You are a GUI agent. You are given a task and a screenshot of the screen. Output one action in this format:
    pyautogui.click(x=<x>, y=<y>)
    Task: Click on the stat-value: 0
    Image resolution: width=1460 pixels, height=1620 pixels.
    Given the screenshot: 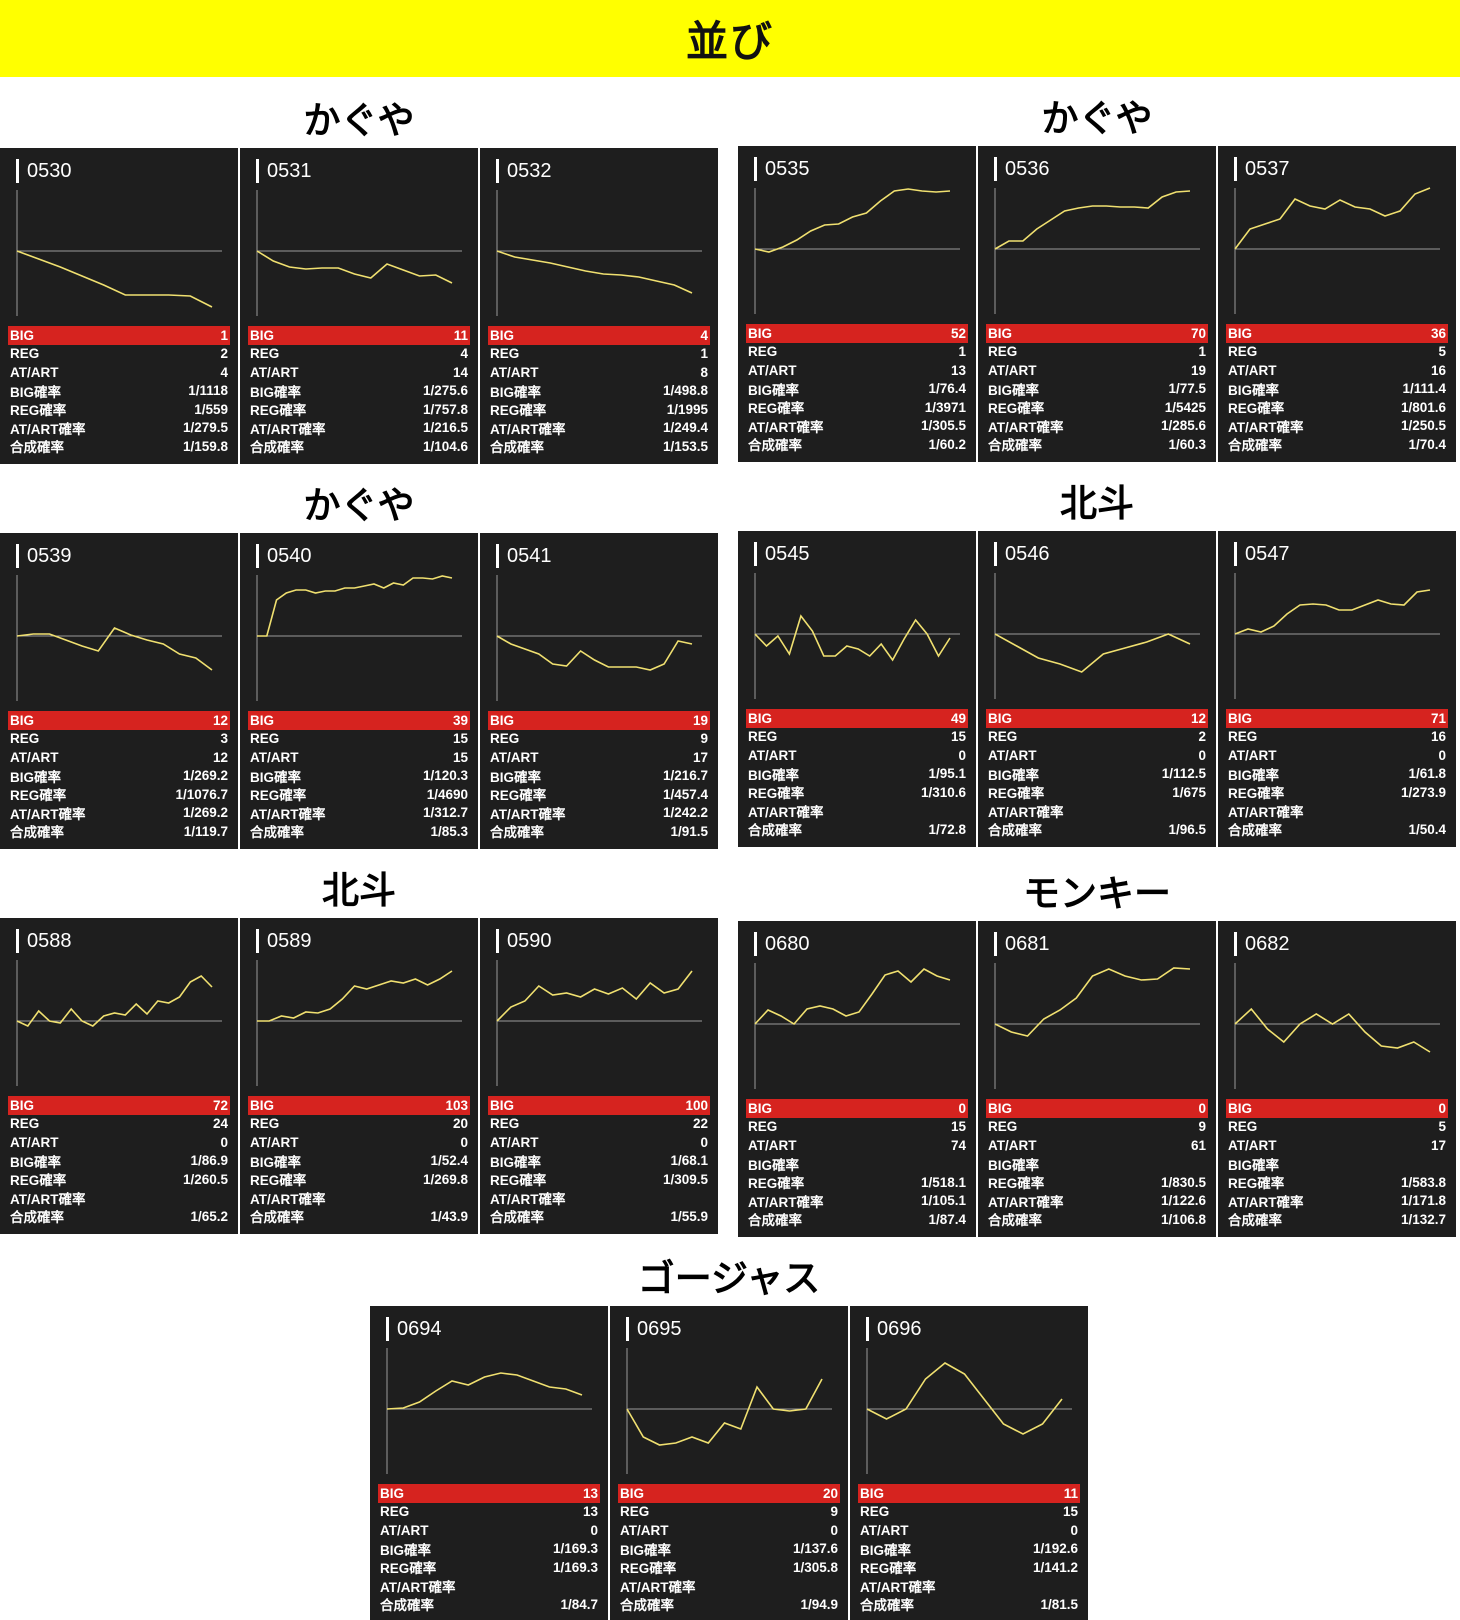 What is the action you would take?
    pyautogui.click(x=1442, y=755)
    